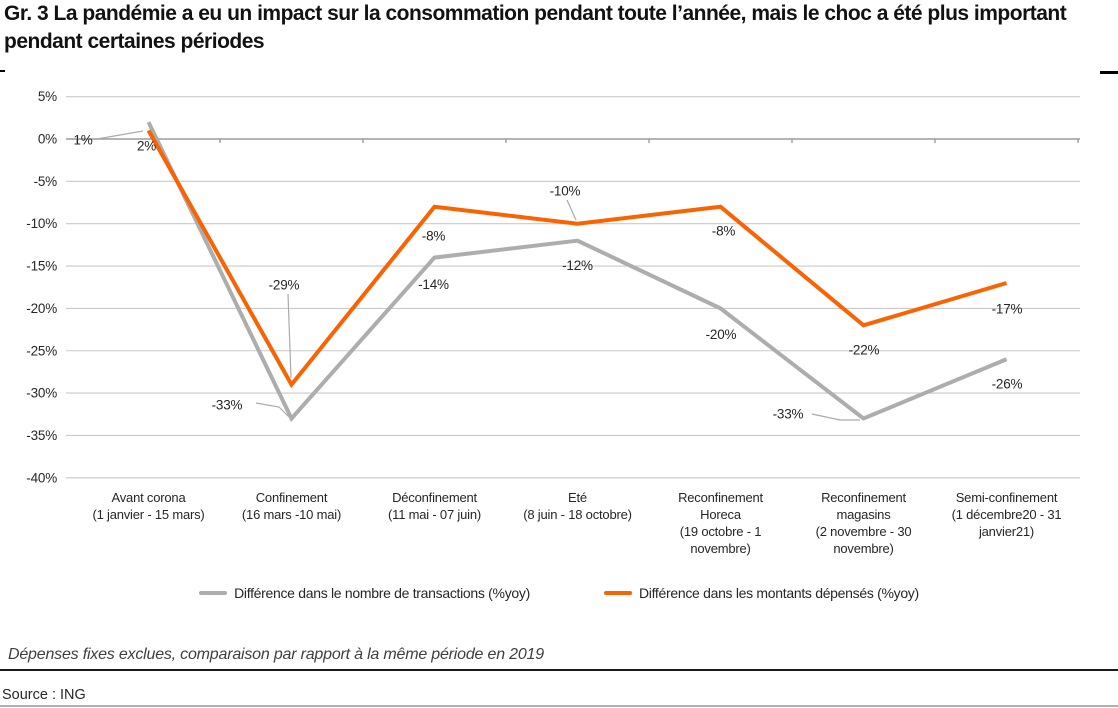 This screenshot has width=1118, height=708. I want to click on right-margin-dash, so click(1109, 72).